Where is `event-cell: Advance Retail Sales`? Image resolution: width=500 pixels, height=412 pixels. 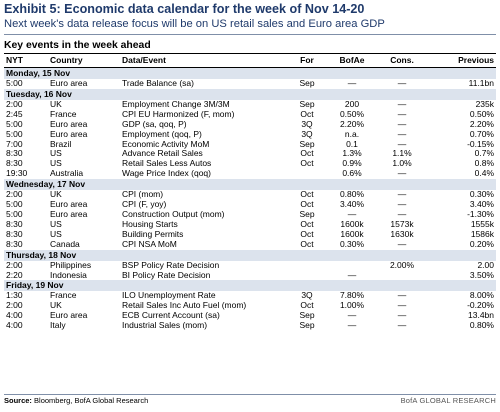 event-cell: Advance Retail Sales is located at coordinates (162, 154).